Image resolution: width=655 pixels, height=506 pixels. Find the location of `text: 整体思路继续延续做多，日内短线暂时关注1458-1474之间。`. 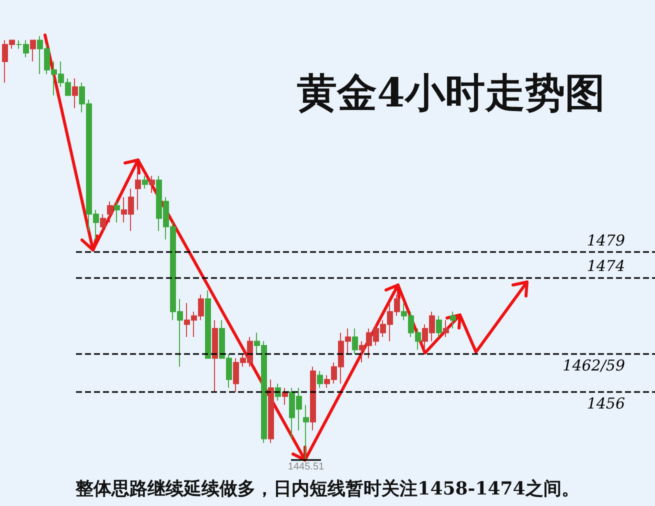

text: 整体思路继续延续做多，日内短线暂时关注1458-1474之间。 is located at coordinates (327, 489).